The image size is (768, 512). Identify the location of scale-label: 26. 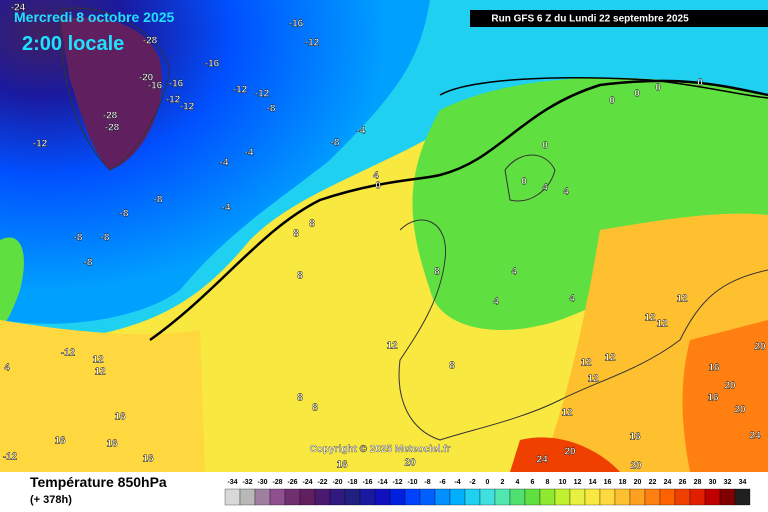
(683, 482).